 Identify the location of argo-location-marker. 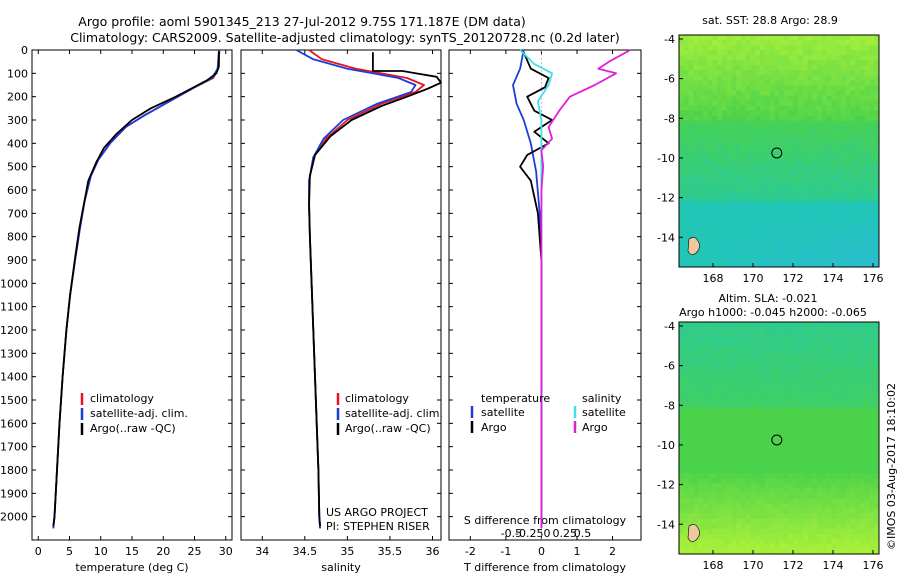
(777, 153).